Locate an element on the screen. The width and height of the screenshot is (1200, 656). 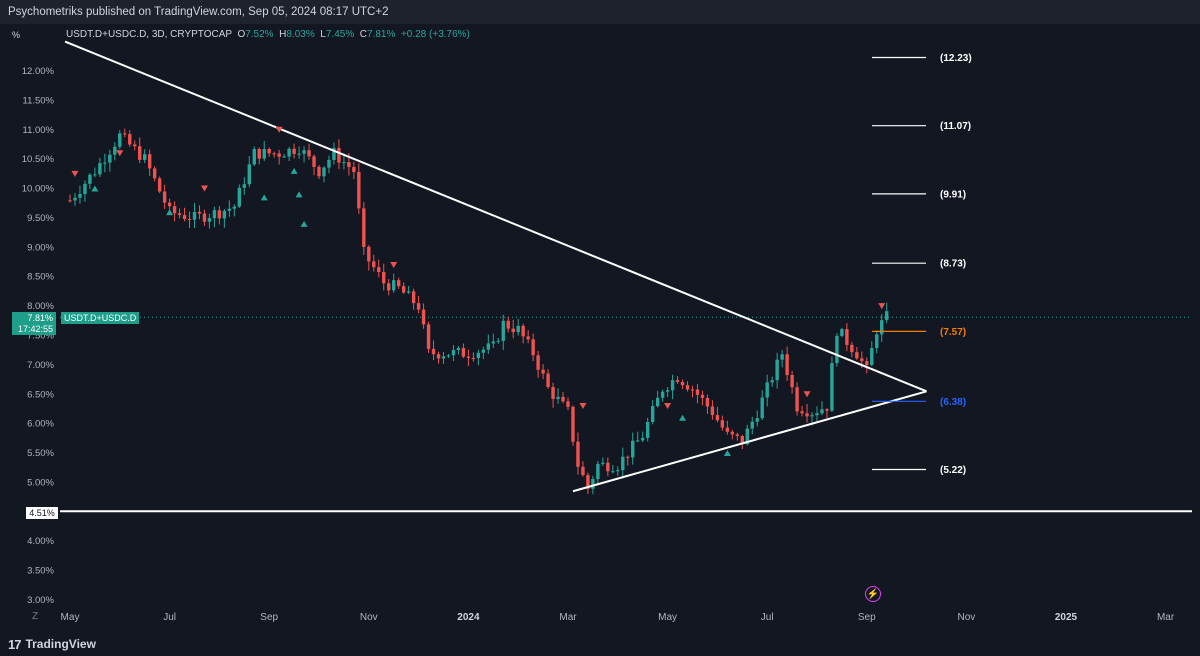
x-tick-label: Mar is located at coordinates (1166, 617).